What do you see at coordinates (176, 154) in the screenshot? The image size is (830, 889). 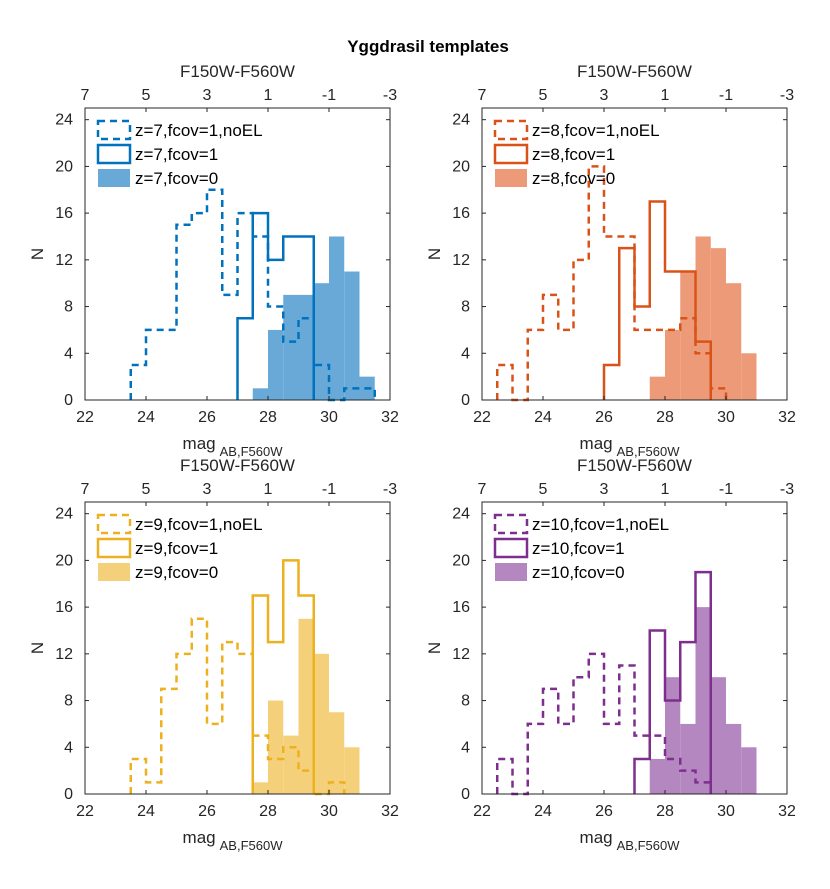 I see `legend-label: z=7,fcov=1` at bounding box center [176, 154].